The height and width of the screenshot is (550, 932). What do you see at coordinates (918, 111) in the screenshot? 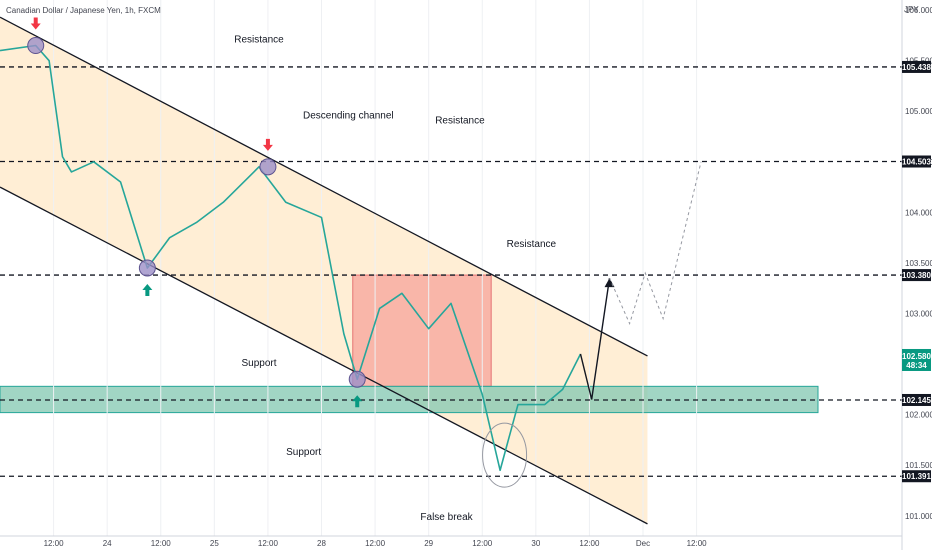
I see `y-tick-label: 105.000` at bounding box center [918, 111].